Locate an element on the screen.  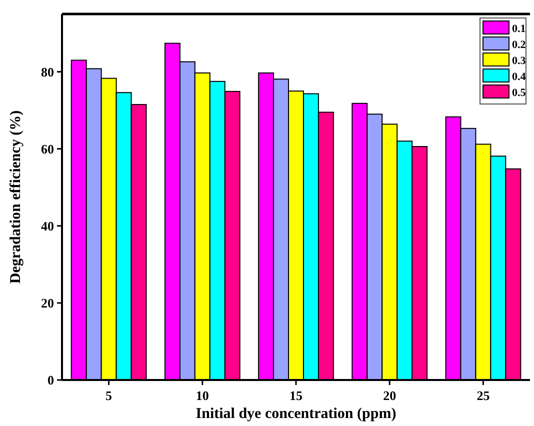
y-tick-label: 0 is located at coordinates (51, 380).